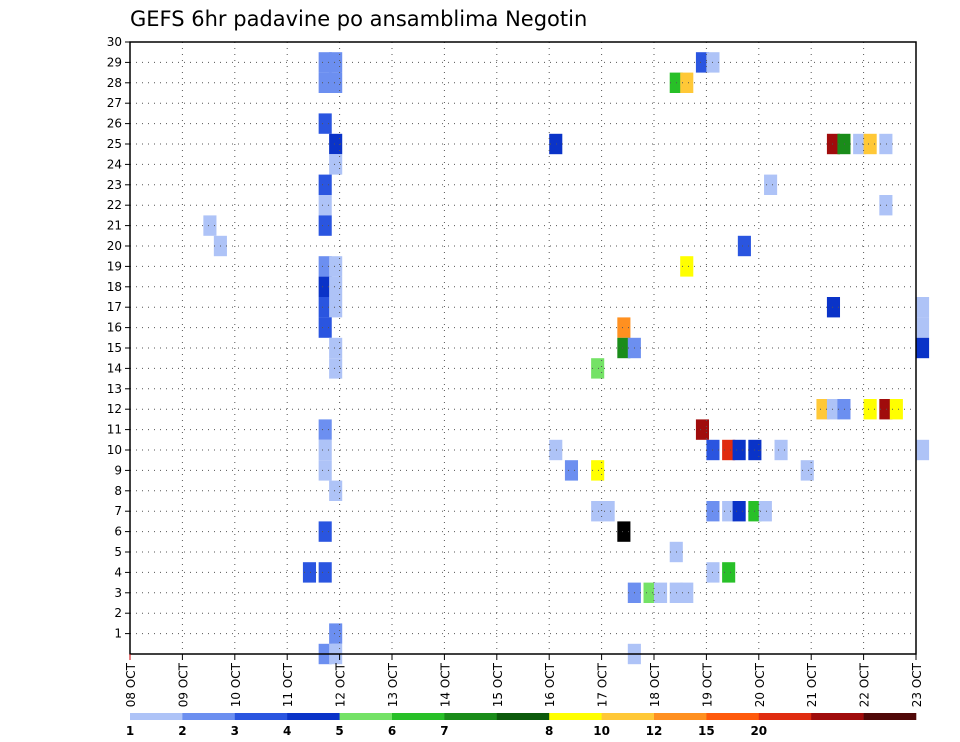 This screenshot has width=960, height=742. I want to click on y-tick-label: 28, so click(114, 83).